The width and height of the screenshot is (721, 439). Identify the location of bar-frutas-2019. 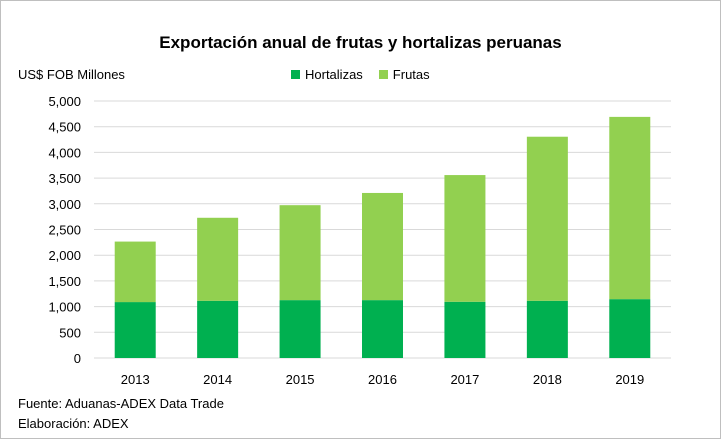
(630, 208).